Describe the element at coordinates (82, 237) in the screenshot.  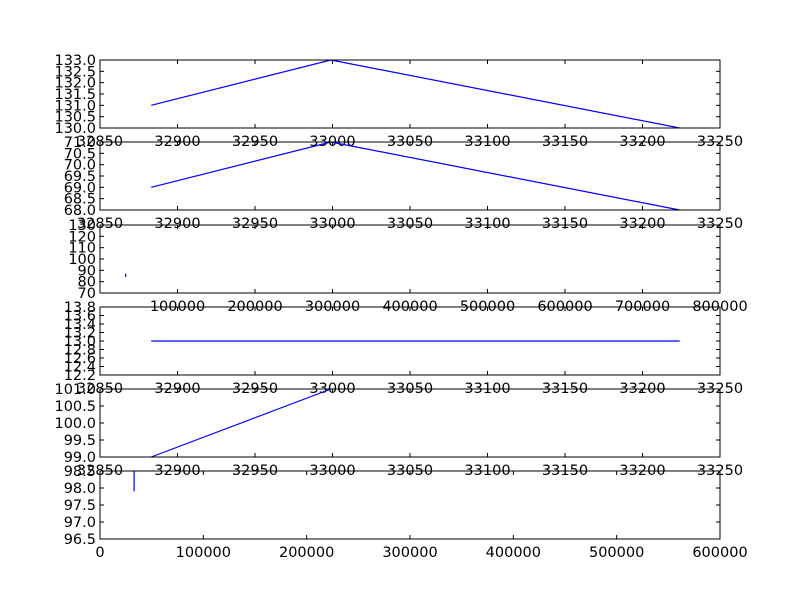
I see `y-tick-label: 120` at that location.